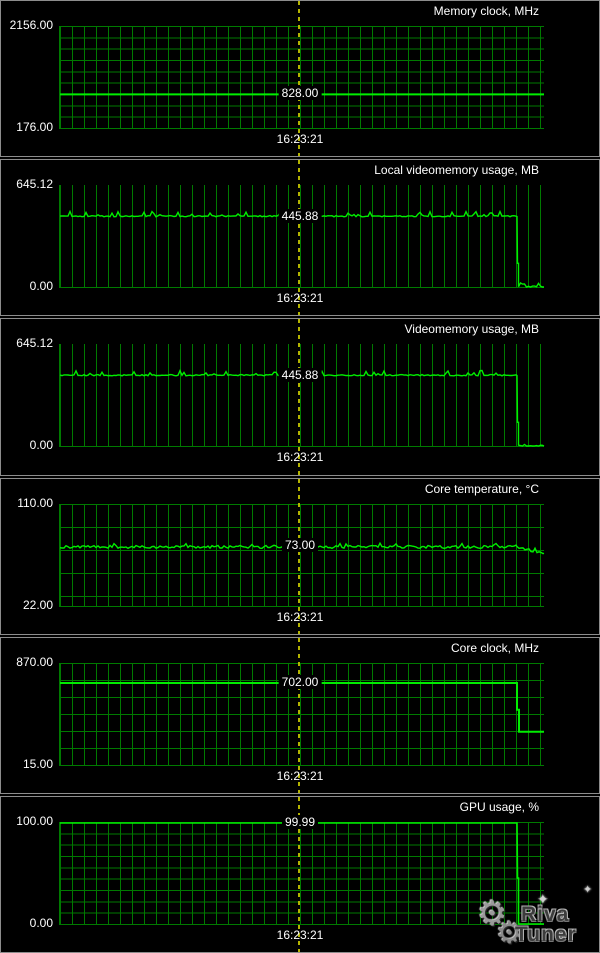 Image resolution: width=600 pixels, height=953 pixels. Describe the element at coordinates (302, 408) in the screenshot. I see `trace-videomemory-usage` at that location.